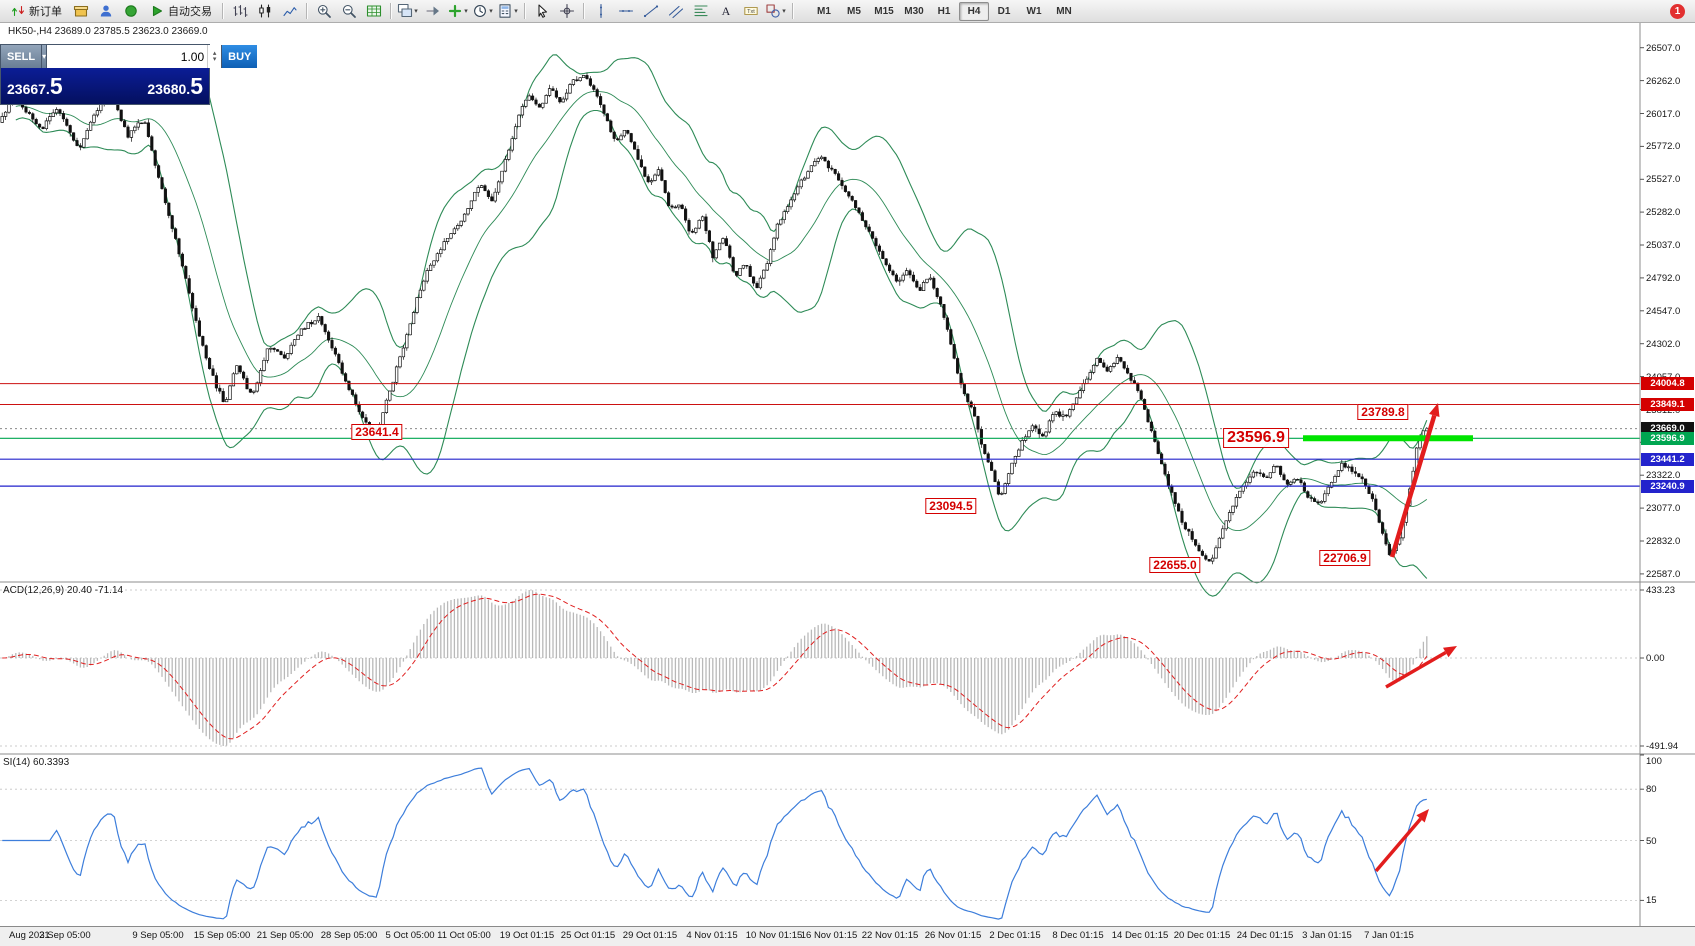 The width and height of the screenshot is (1695, 946). Describe the element at coordinates (1140, 935) in the screenshot. I see `time-label: 14 Dec 01:15` at that location.